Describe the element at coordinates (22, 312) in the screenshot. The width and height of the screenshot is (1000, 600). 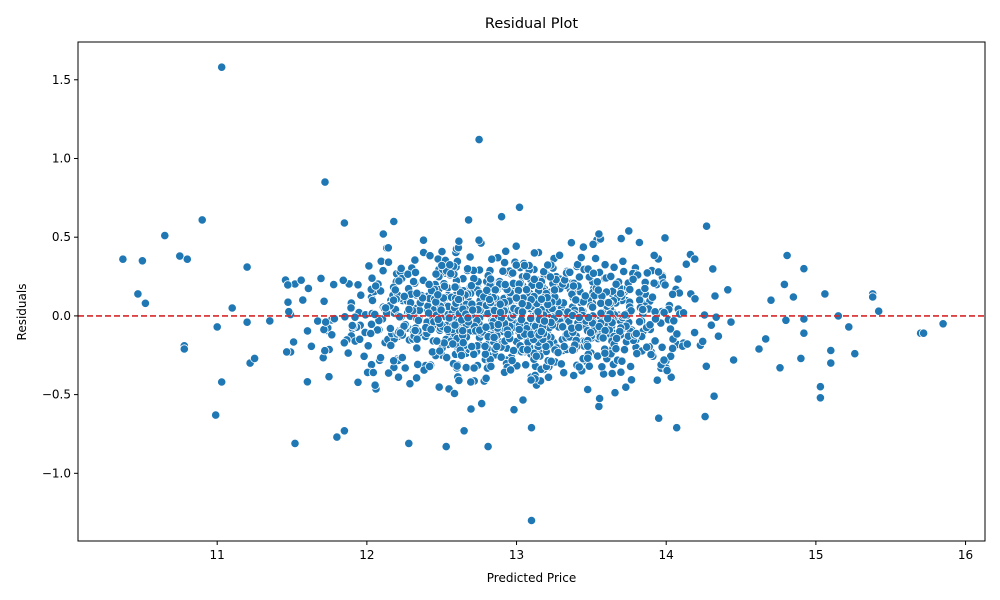
I see `y-axis-label: Residuals` at that location.